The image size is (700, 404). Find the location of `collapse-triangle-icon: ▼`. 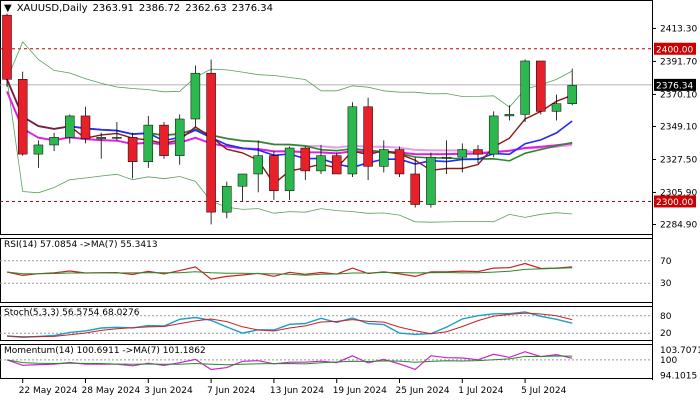

collapse-triangle-icon: ▼ is located at coordinates (8, 8).